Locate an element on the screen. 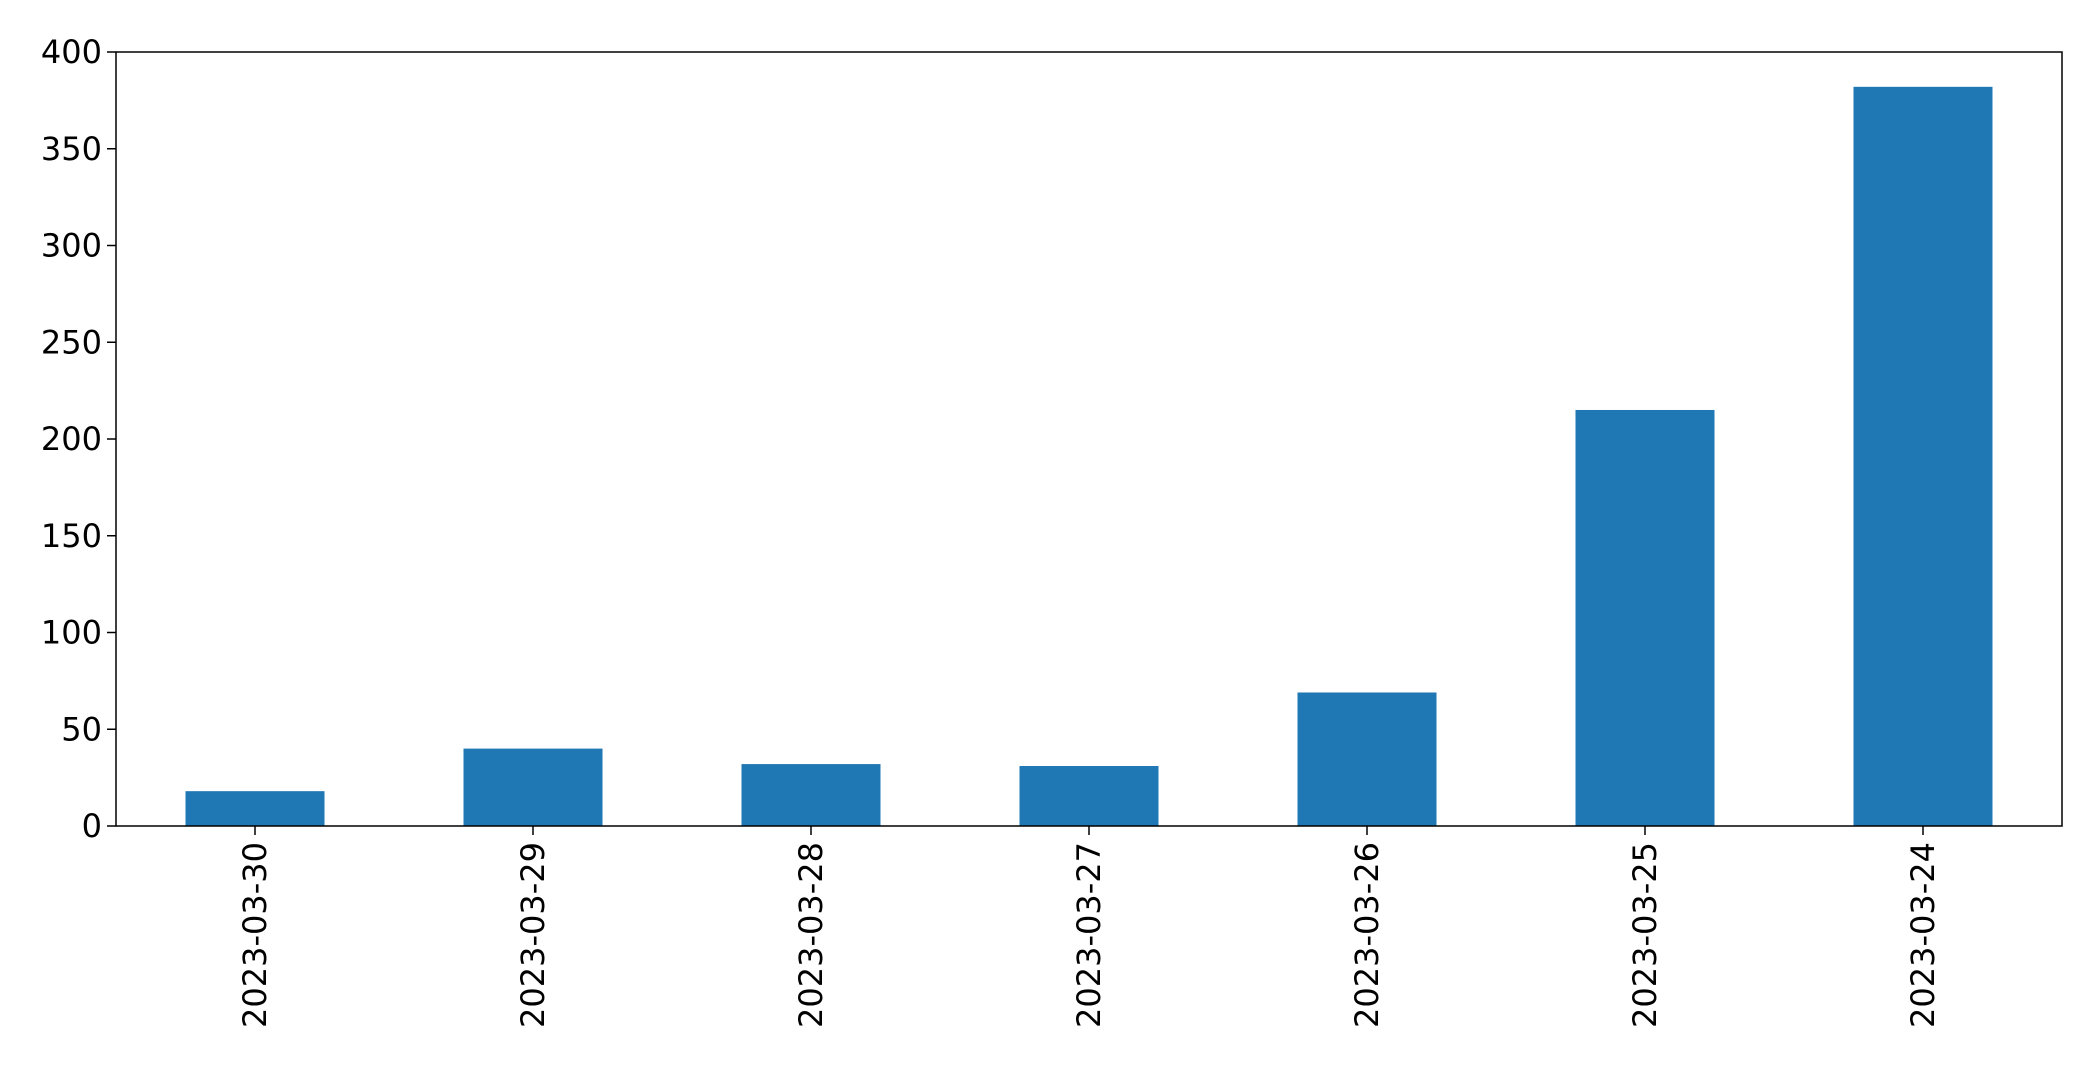 The width and height of the screenshot is (2093, 1073). y-tick-label: 200 is located at coordinates (71, 439).